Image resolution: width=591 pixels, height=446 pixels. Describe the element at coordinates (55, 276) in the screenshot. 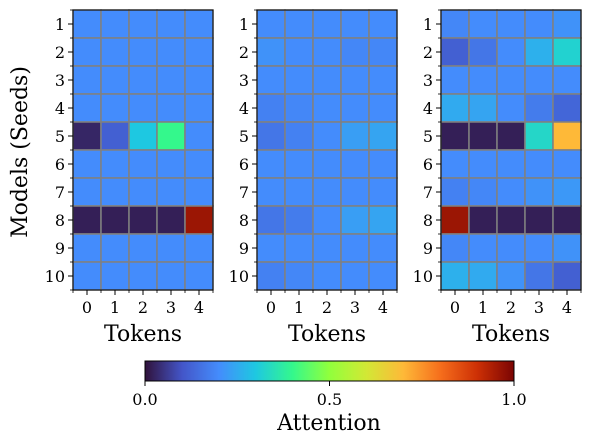

I see `y-tick-label: 10` at that location.